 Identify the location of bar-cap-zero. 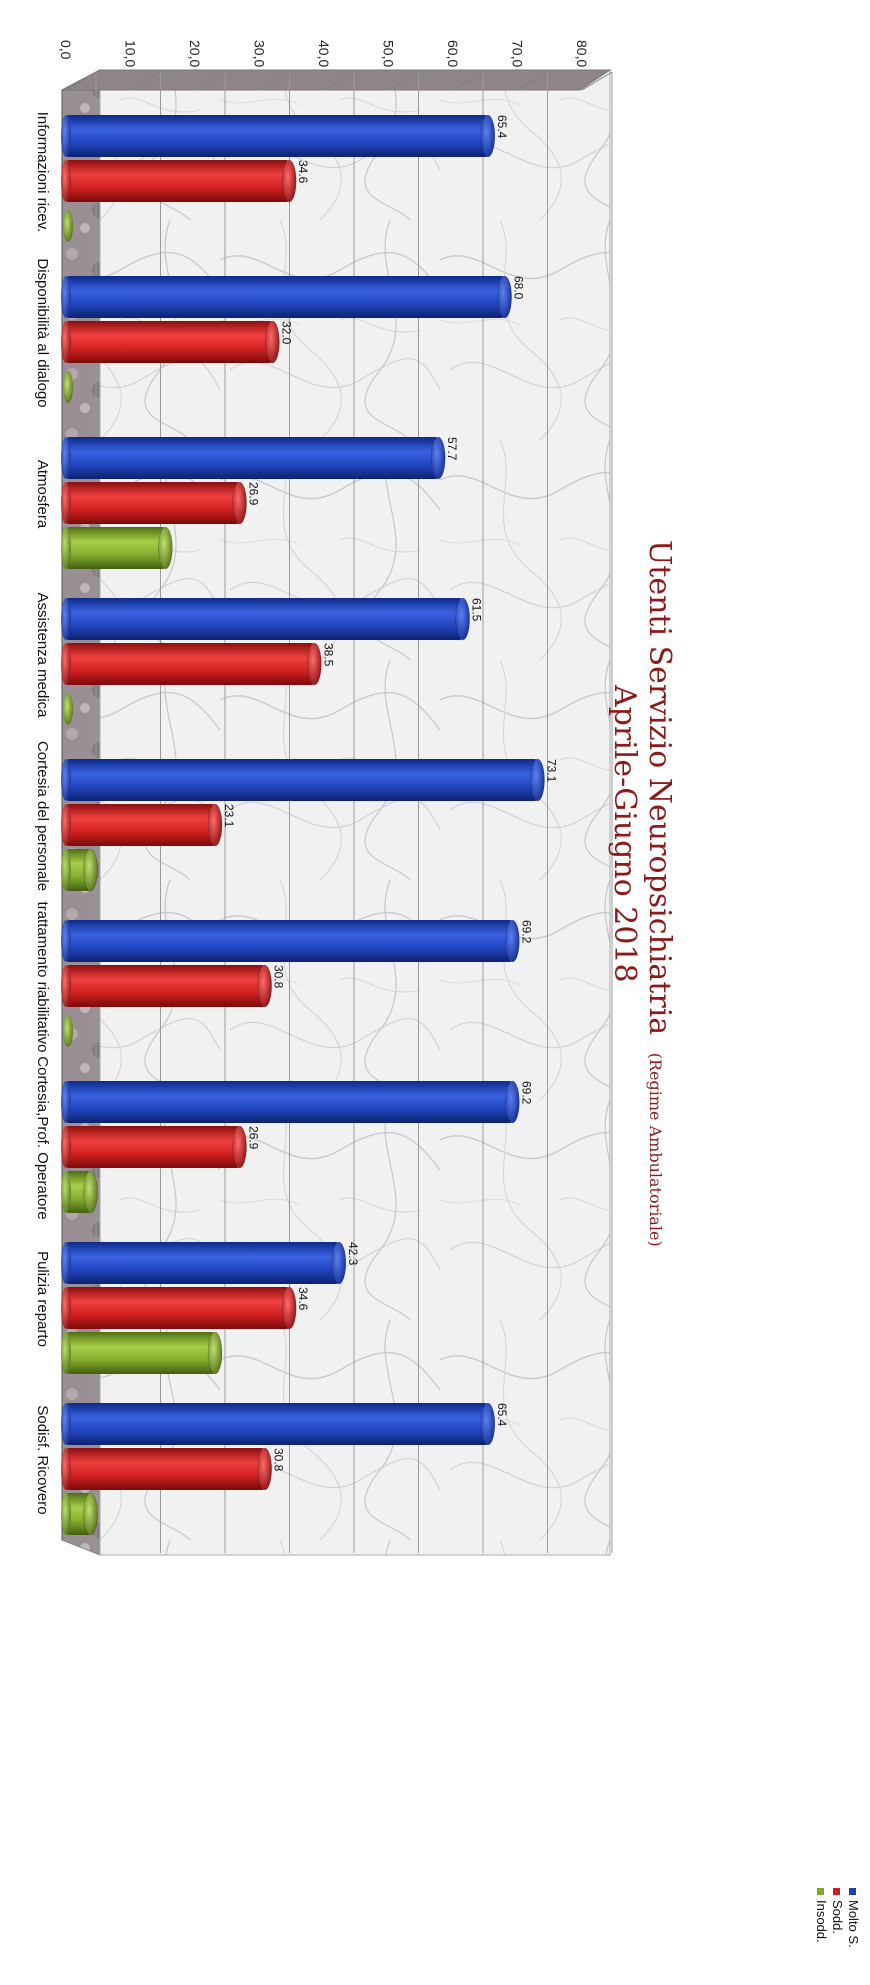
(68, 226).